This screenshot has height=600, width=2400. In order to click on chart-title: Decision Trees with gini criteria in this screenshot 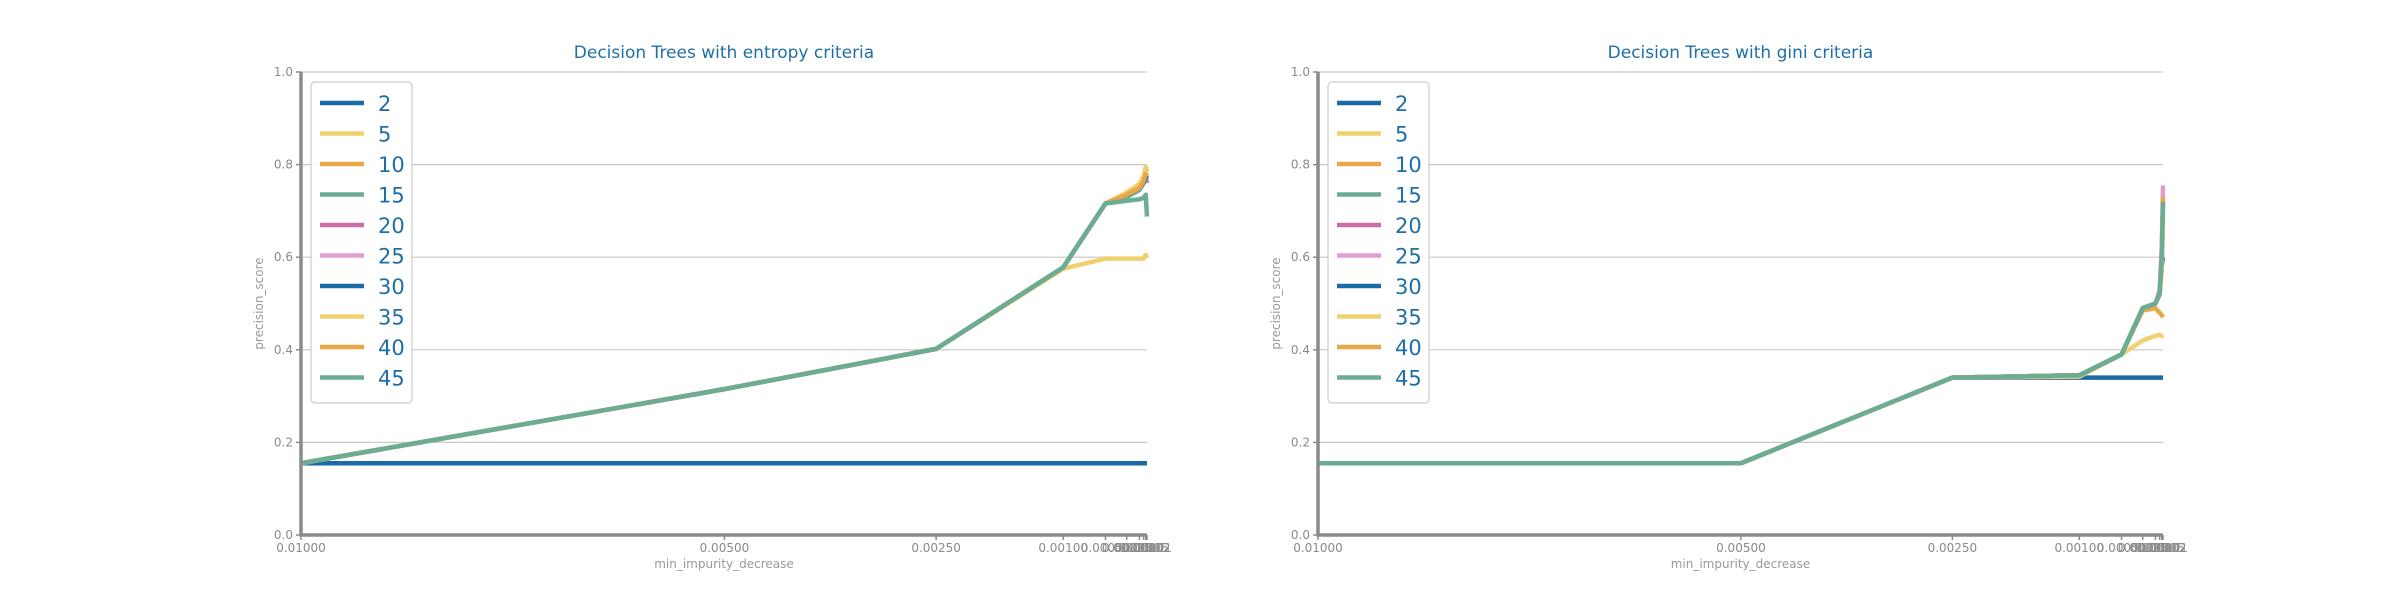, I will do `click(1741, 53)`.